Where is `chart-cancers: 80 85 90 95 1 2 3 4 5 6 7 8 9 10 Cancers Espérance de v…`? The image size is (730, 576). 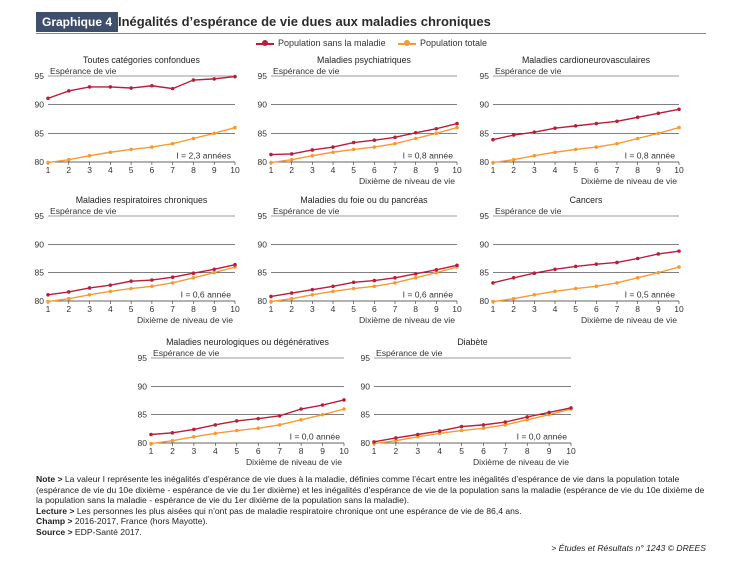 chart-cancers: 80 85 90 95 1 2 3 4 5 6 7 8 9 10 Cancers Espérance de v… is located at coordinates (582, 260).